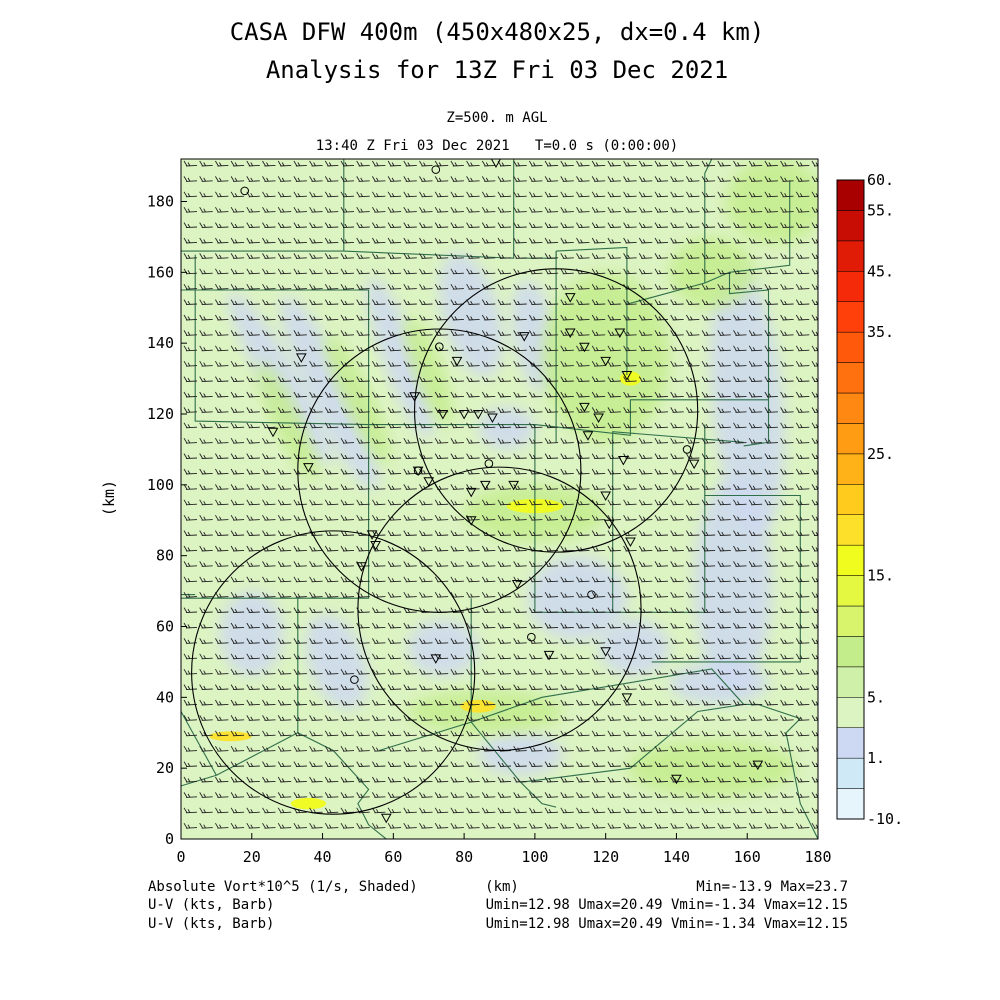 This screenshot has height=1000, width=1000. What do you see at coordinates (880, 180) in the screenshot?
I see `colorbar-label: 60.` at bounding box center [880, 180].